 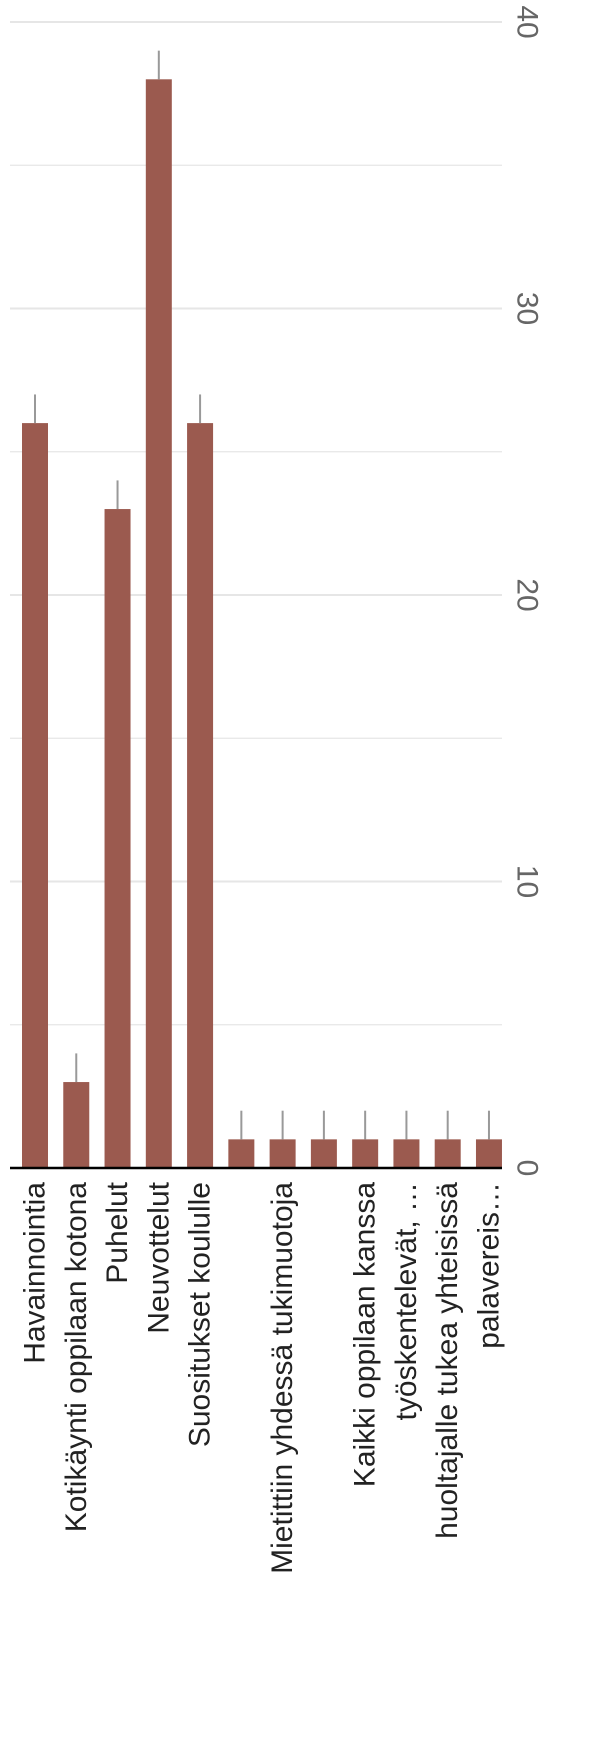 What do you see at coordinates (527, 881) in the screenshot?
I see `tick-label: 10` at bounding box center [527, 881].